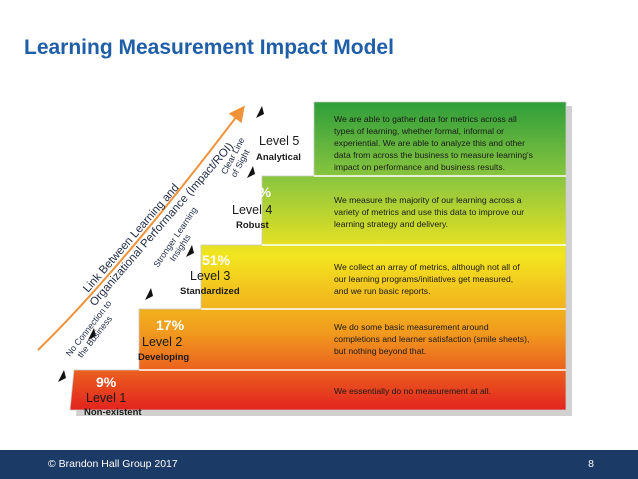 This screenshot has width=638, height=479. Describe the element at coordinates (113, 464) in the screenshot. I see `footer-copyright: © Brandon Hall Group 2017` at that location.